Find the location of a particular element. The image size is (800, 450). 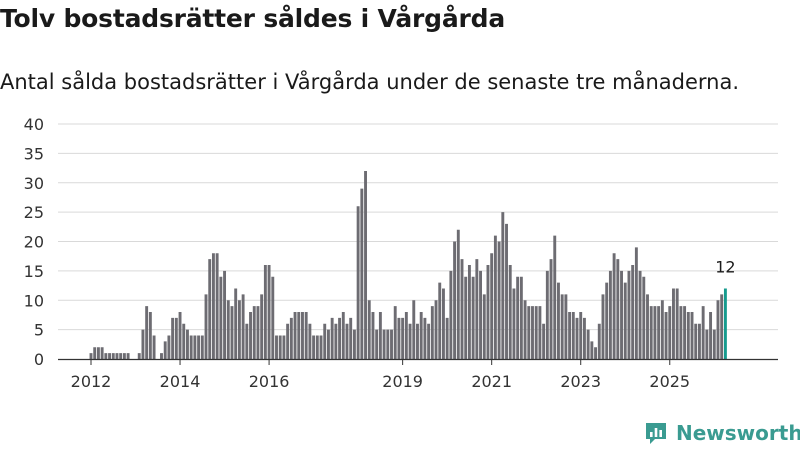

highlight-data-label: 12 is located at coordinates (725, 267).